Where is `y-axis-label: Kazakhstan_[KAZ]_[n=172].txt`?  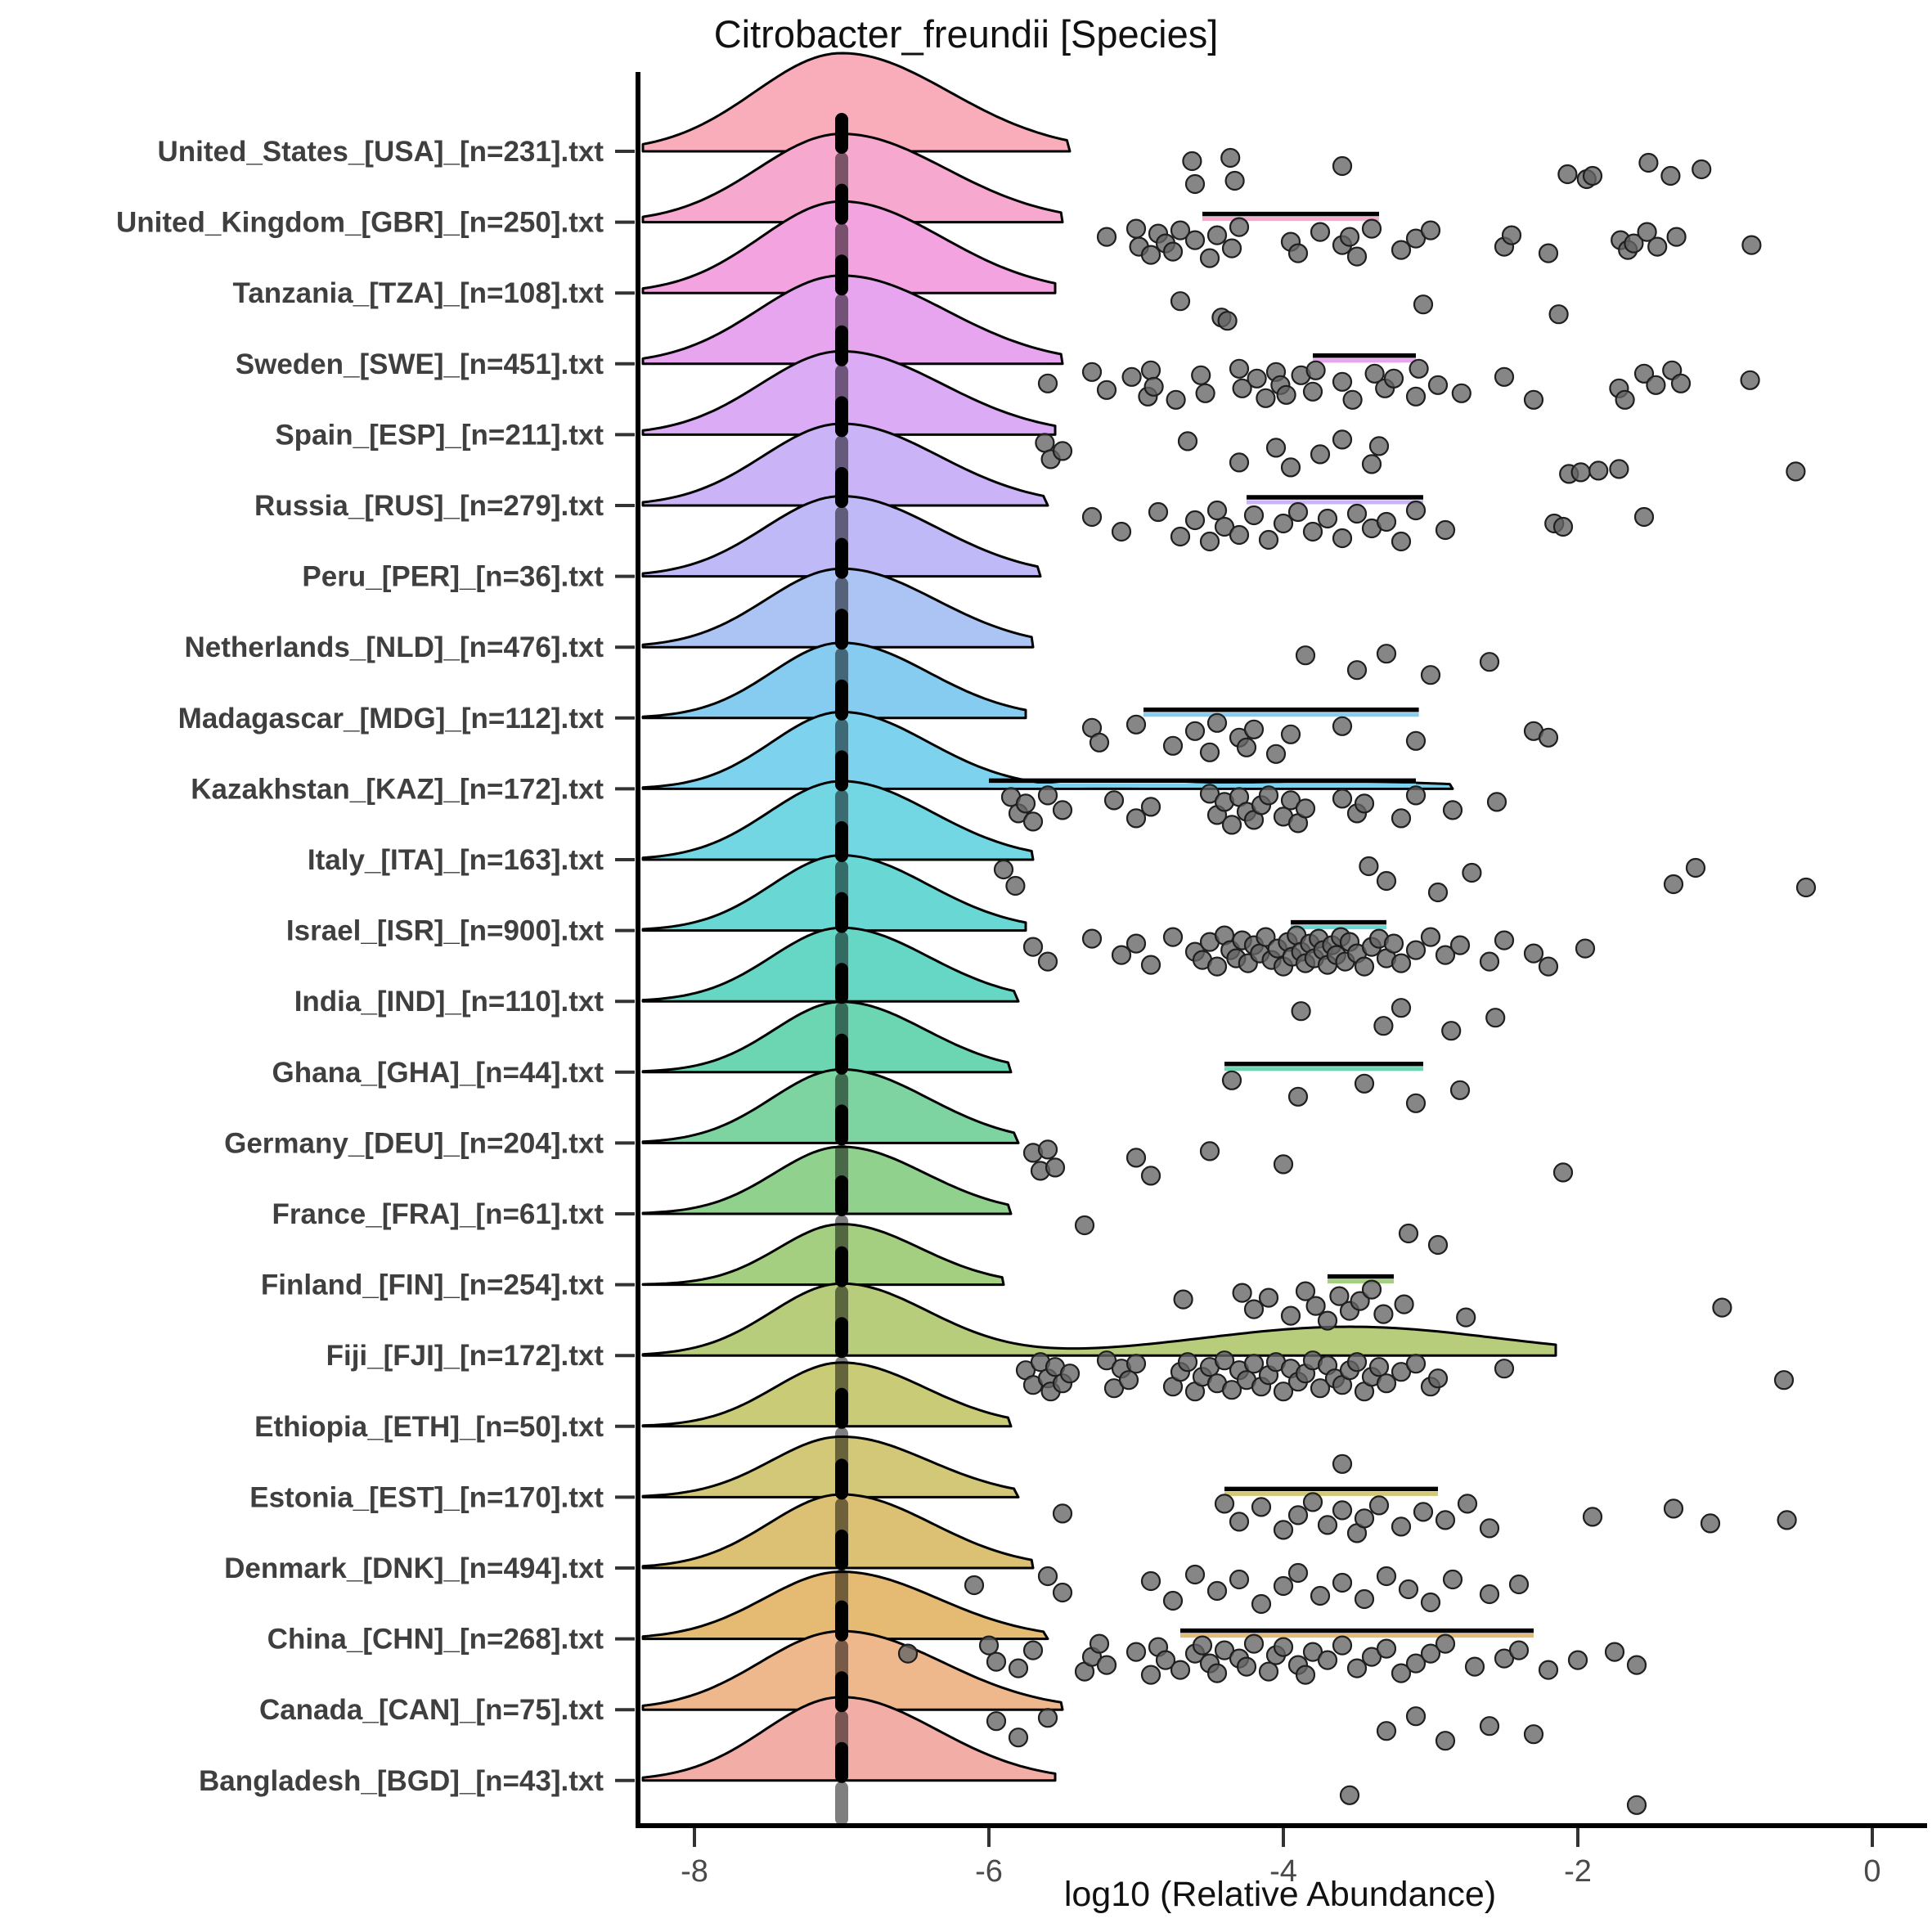 y-axis-label: Kazakhstan_[KAZ]_[n=172].txt is located at coordinates (398, 789).